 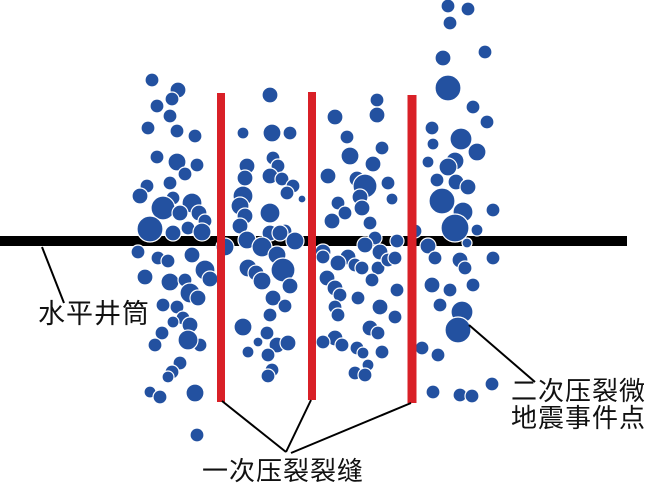 I want to click on secondary-events-label-line2: 地震事件点, so click(x=579, y=418).